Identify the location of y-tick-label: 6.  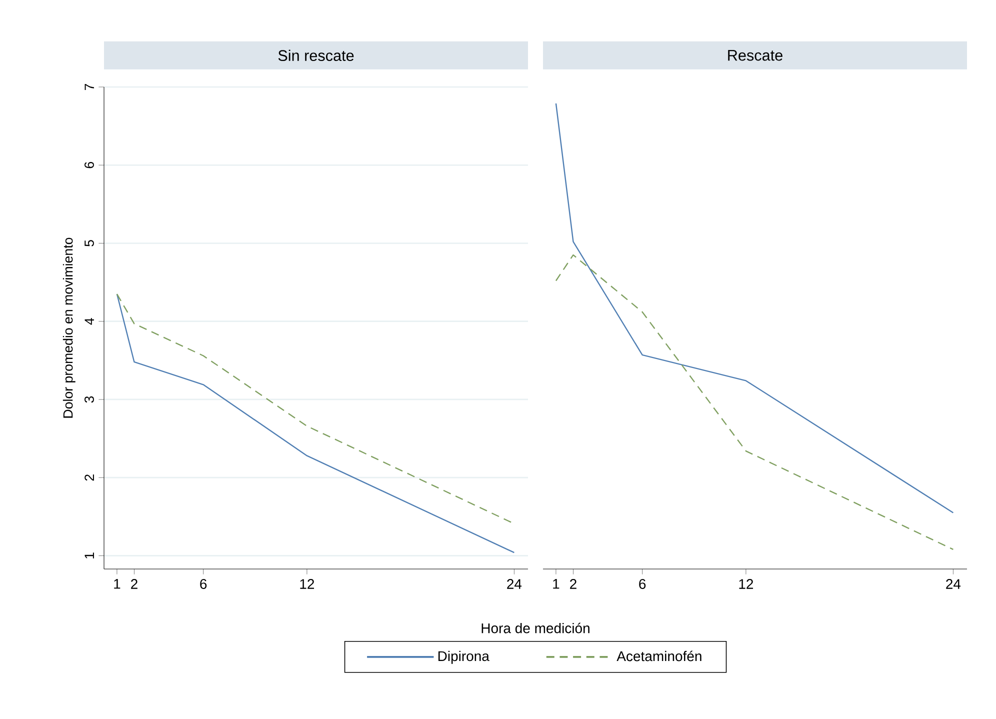
(89, 165).